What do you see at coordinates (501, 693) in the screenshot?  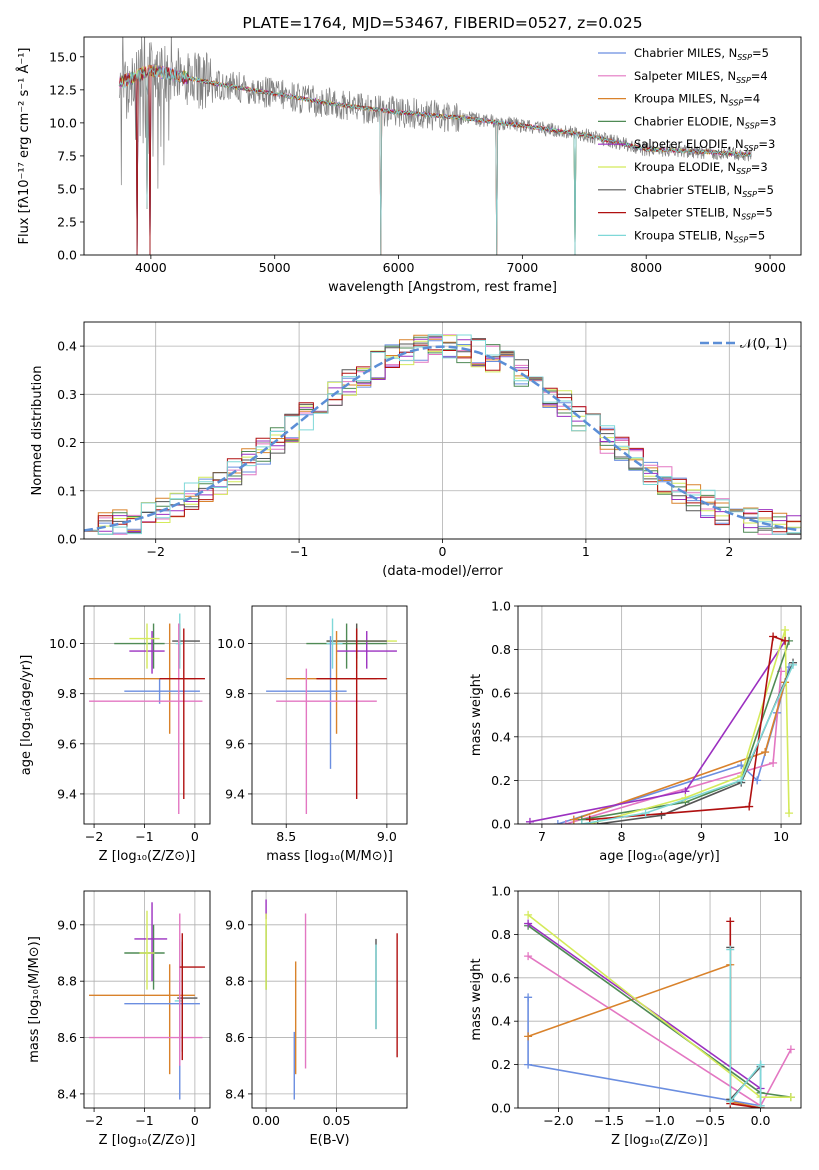 I see `y-tick-label: 0.6` at bounding box center [501, 693].